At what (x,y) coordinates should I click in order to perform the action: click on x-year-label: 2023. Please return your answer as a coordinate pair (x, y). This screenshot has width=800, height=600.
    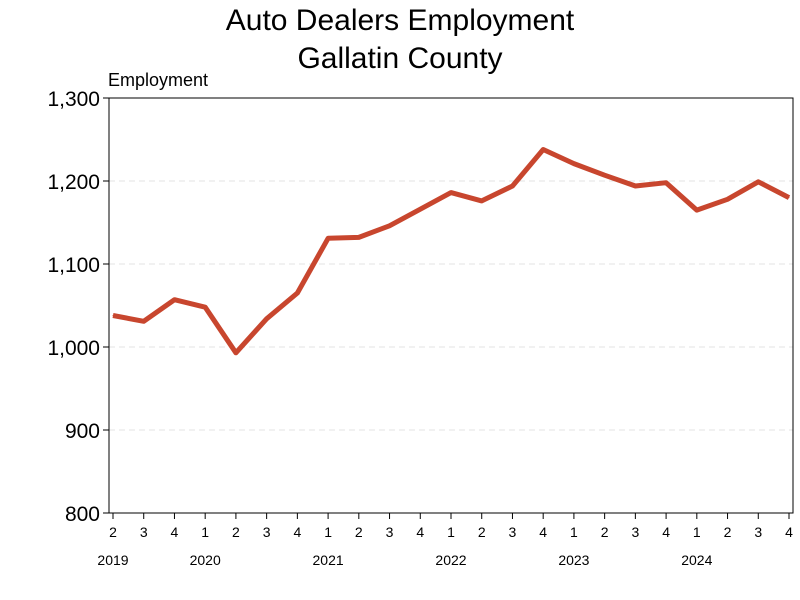
    Looking at the image, I should click on (573, 560).